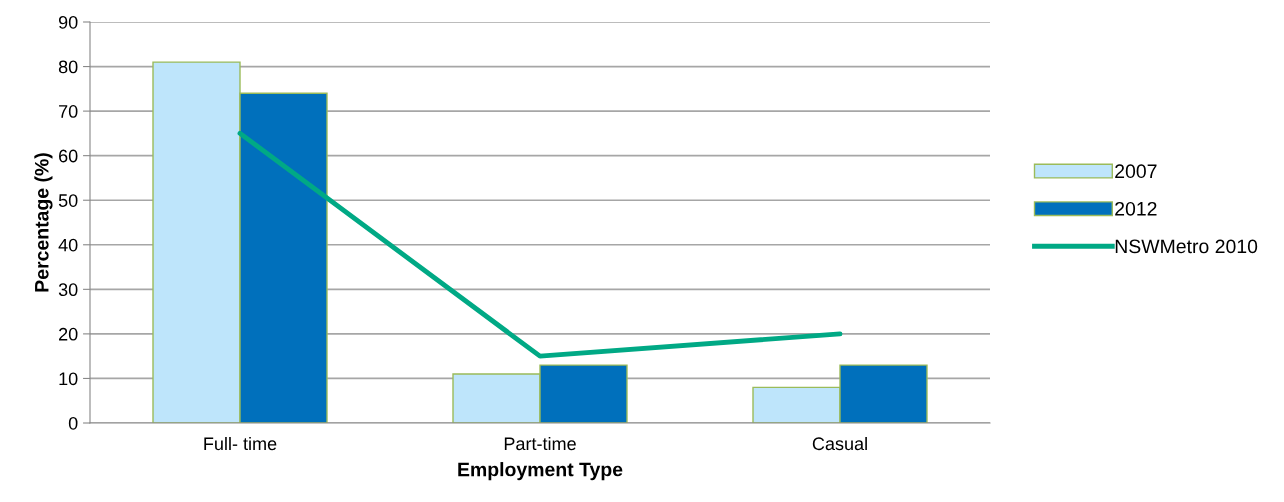  I want to click on x-tick-label: Casual, so click(839, 443).